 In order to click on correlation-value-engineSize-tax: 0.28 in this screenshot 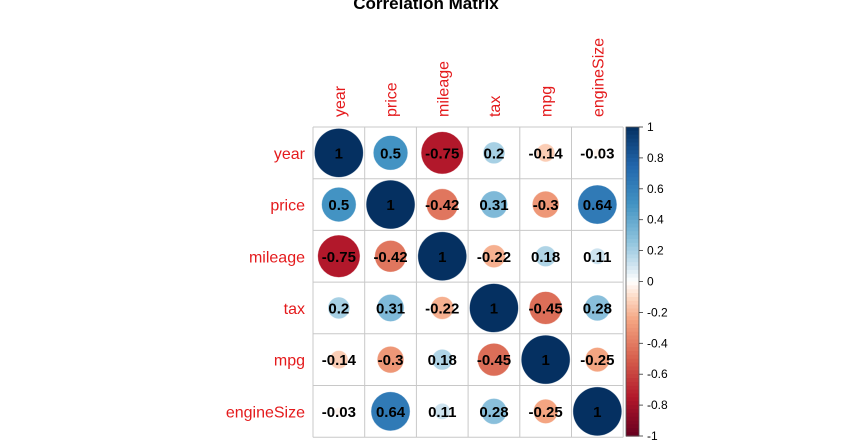, I will do `click(493, 412)`.